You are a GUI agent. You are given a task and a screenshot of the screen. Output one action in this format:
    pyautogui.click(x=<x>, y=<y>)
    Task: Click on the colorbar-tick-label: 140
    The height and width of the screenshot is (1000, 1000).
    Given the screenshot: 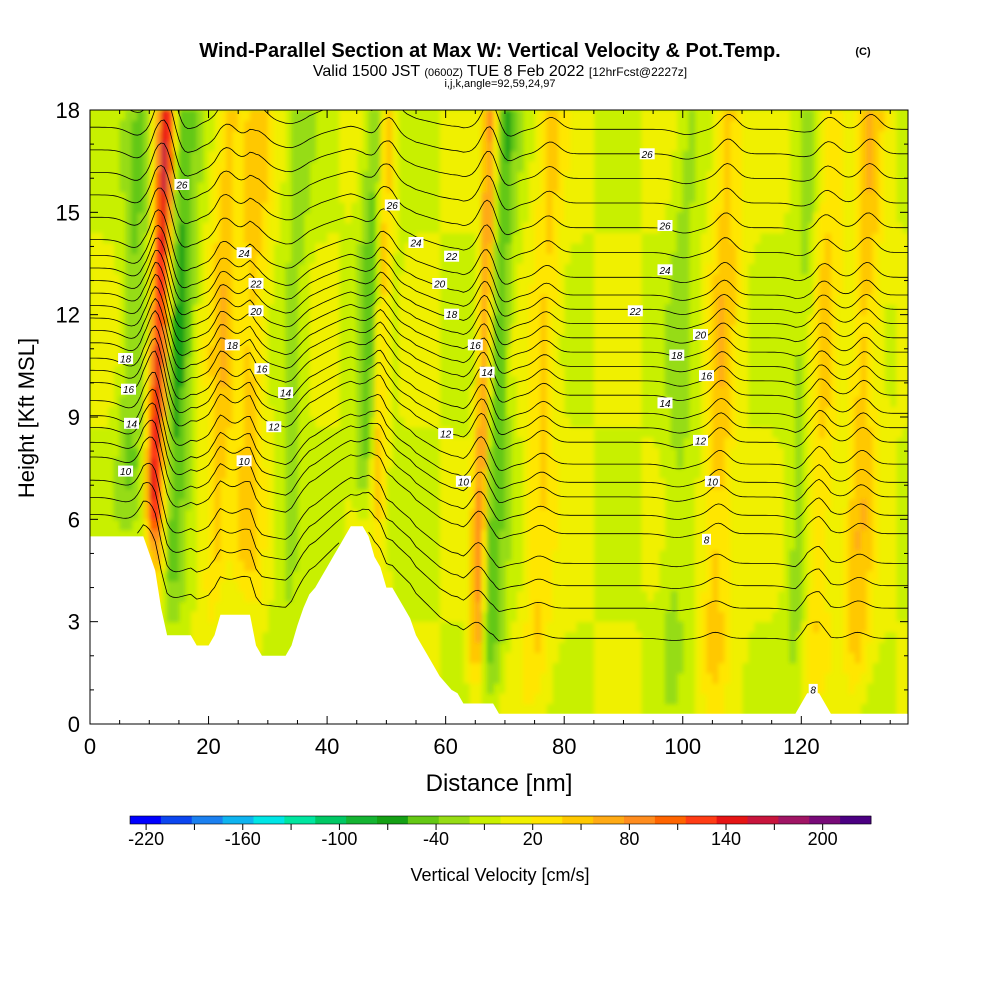 What is the action you would take?
    pyautogui.click(x=726, y=839)
    